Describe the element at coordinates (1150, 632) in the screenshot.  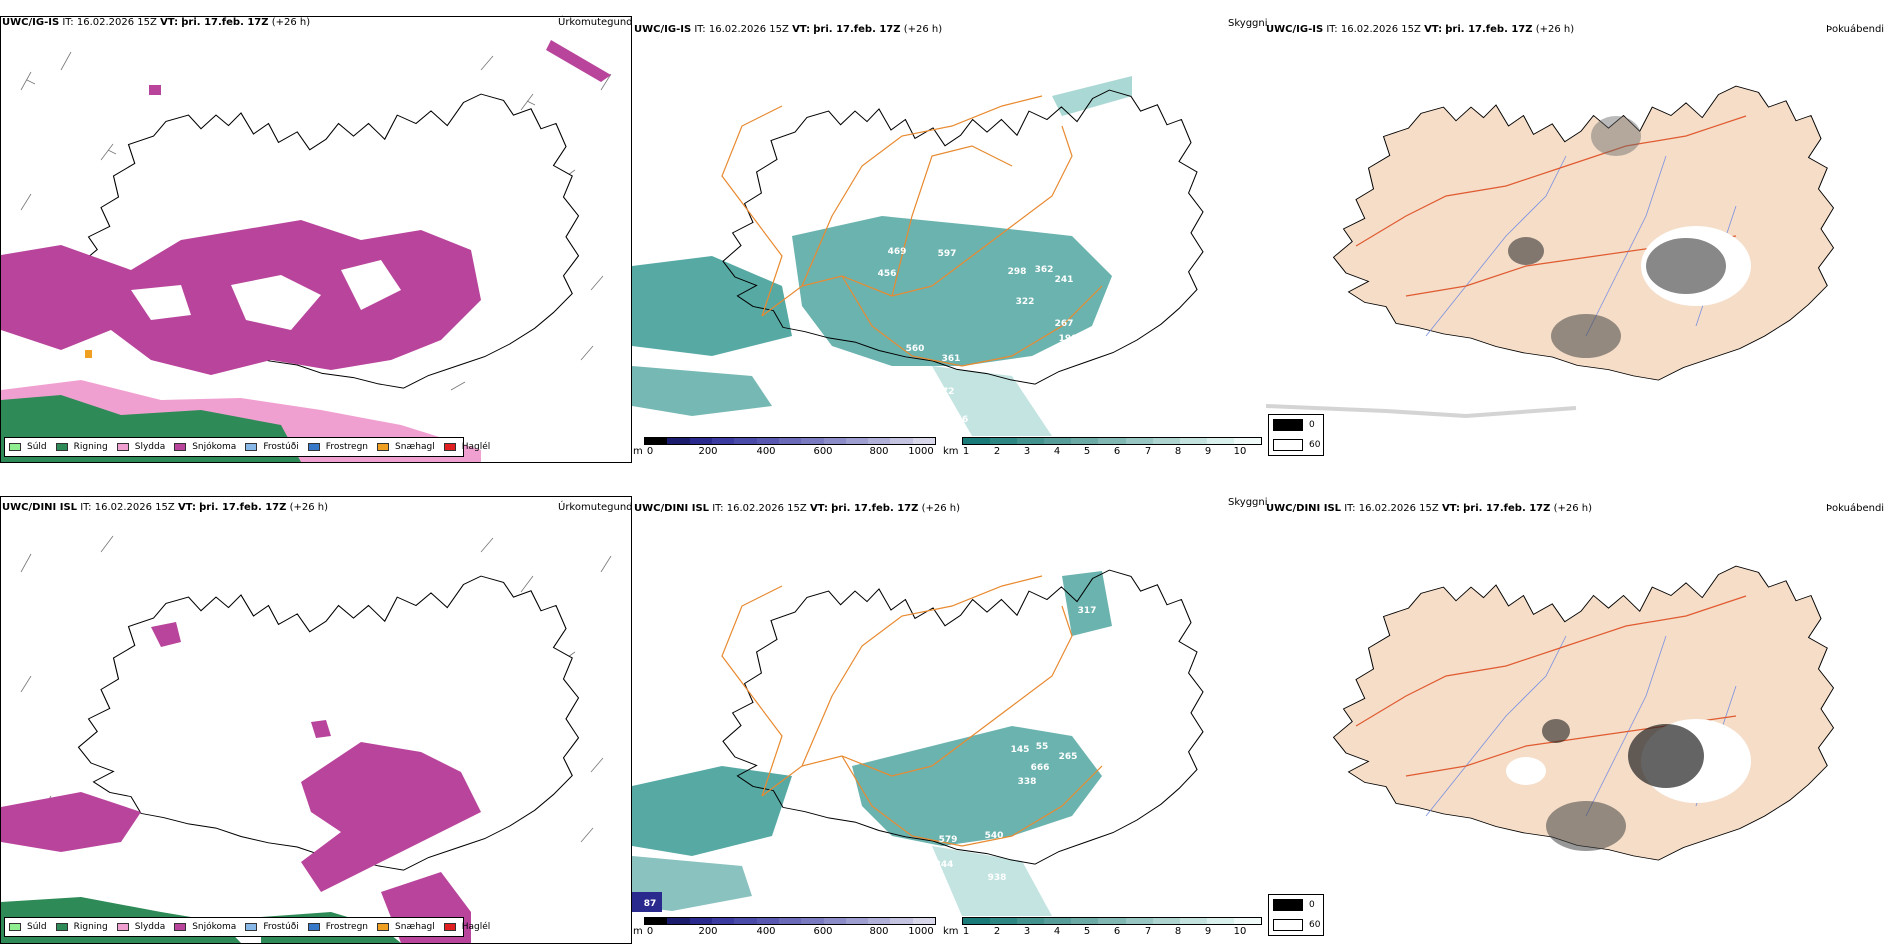
I see `vis-value: 49` at that location.